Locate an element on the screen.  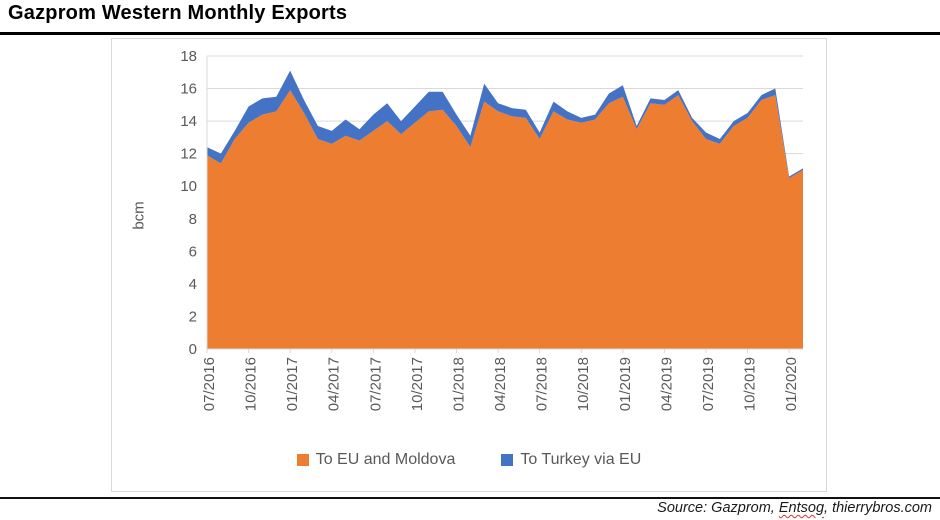
x-tick-label: 04/2019 is located at coordinates (666, 384).